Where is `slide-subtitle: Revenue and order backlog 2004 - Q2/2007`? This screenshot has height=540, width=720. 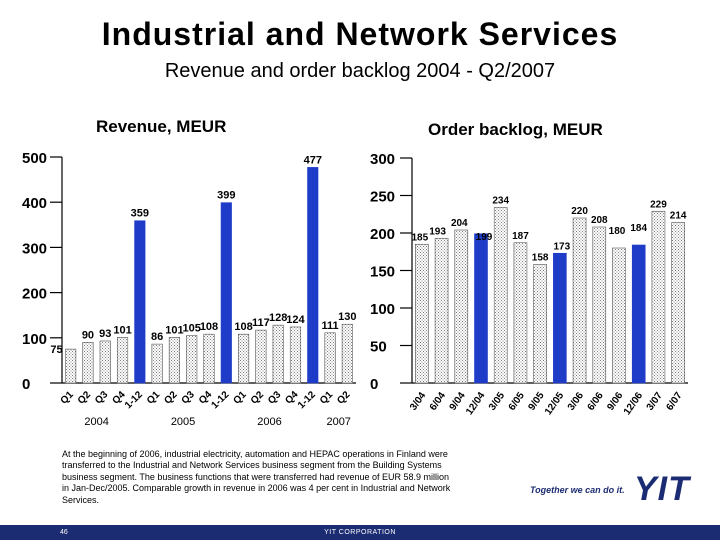
slide-subtitle: Revenue and order backlog 2004 - Q2/2007 is located at coordinates (360, 71).